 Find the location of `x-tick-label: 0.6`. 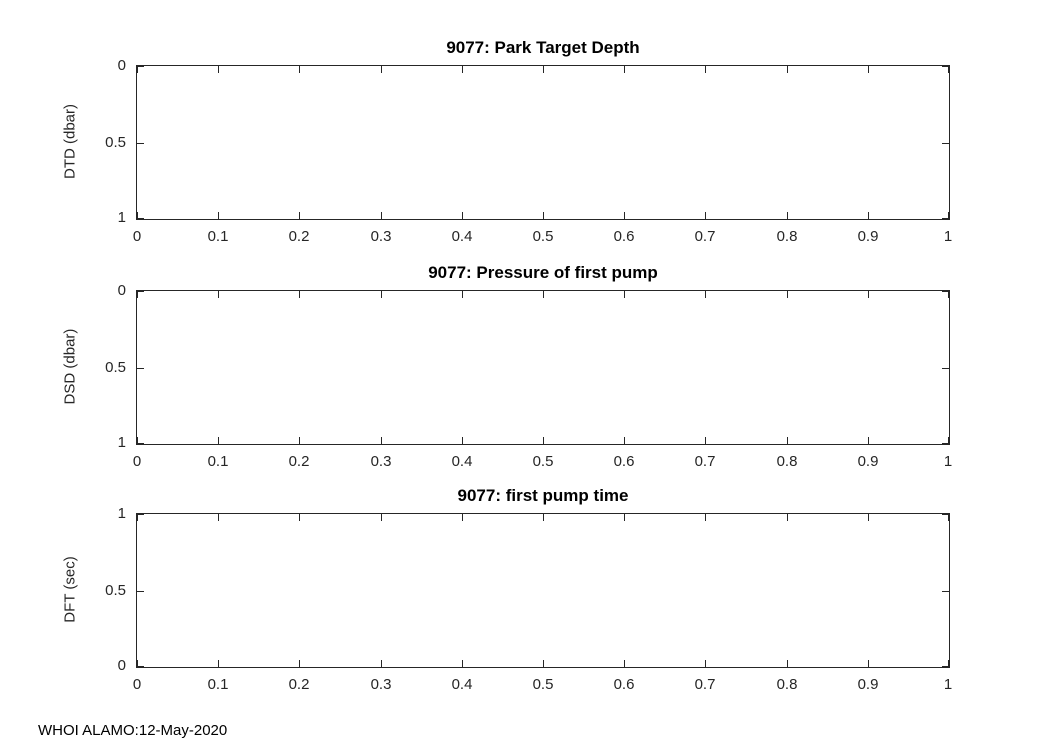

x-tick-label: 0.6 is located at coordinates (624, 236).